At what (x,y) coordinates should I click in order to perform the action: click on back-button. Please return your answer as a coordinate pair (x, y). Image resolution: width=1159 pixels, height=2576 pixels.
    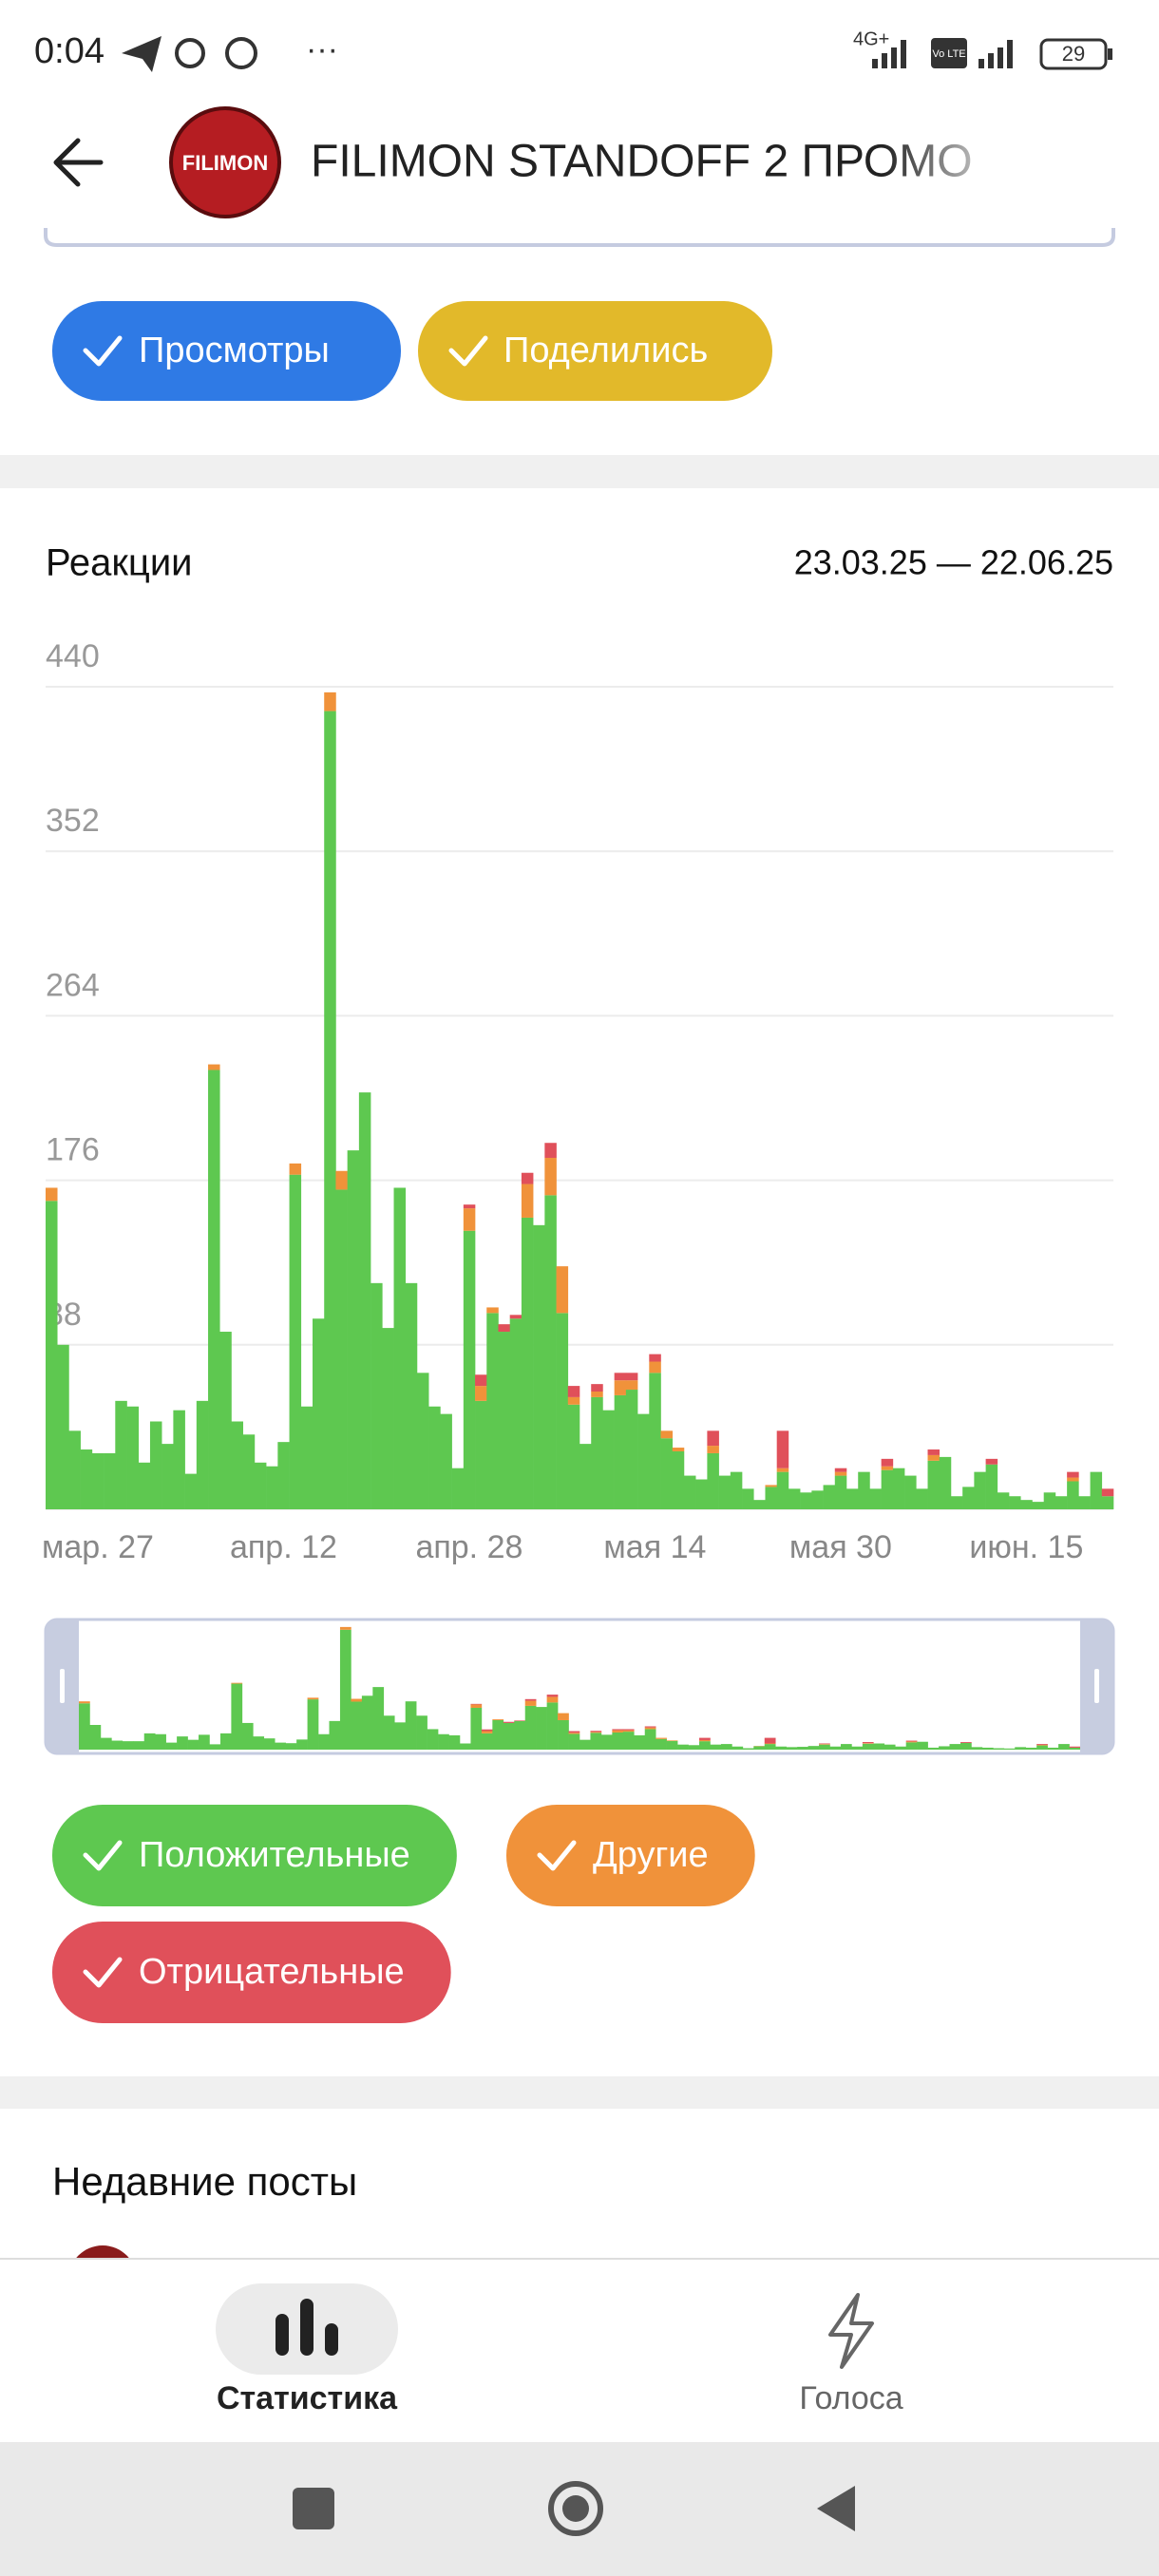
    Looking at the image, I should click on (78, 162).